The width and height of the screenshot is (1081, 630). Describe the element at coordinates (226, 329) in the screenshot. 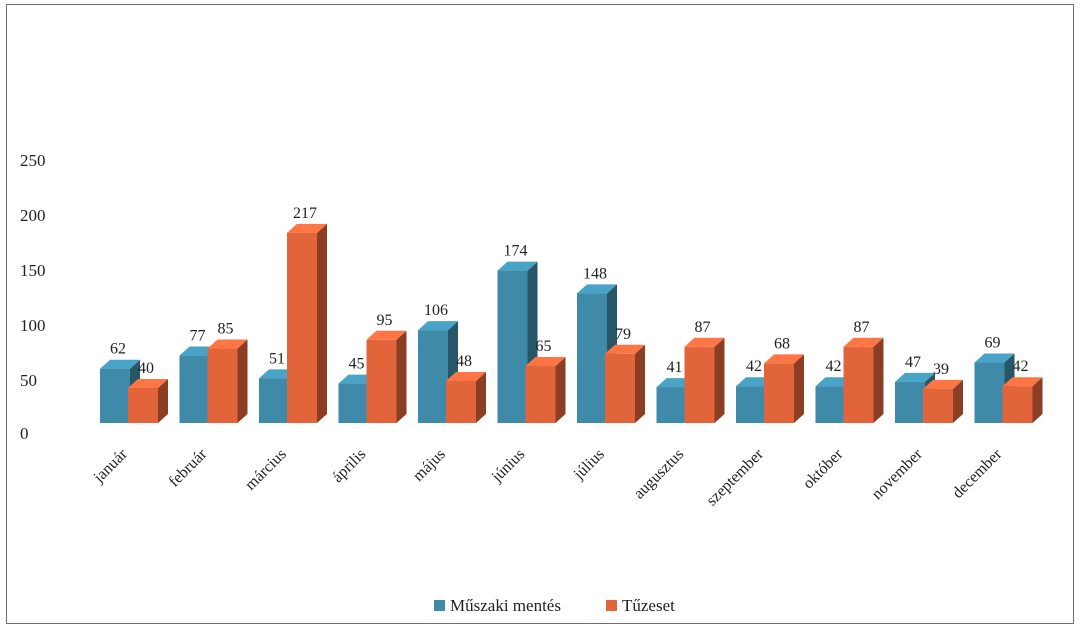

I see `data-label: 85` at that location.